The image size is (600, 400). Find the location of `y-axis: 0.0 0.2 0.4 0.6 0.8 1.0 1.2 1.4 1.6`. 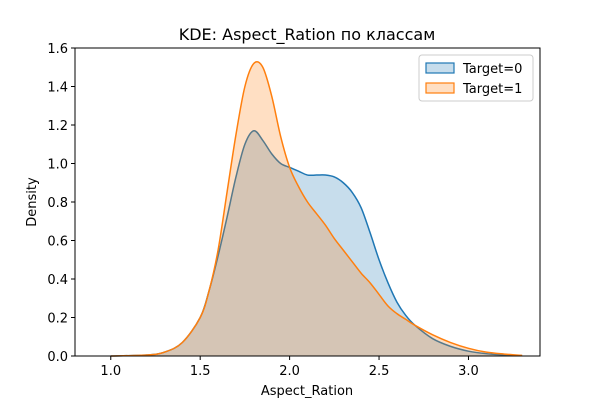

y-axis: 0.0 0.2 0.4 0.6 0.8 1.0 1.2 1.4 1.6 is located at coordinates (61, 203).